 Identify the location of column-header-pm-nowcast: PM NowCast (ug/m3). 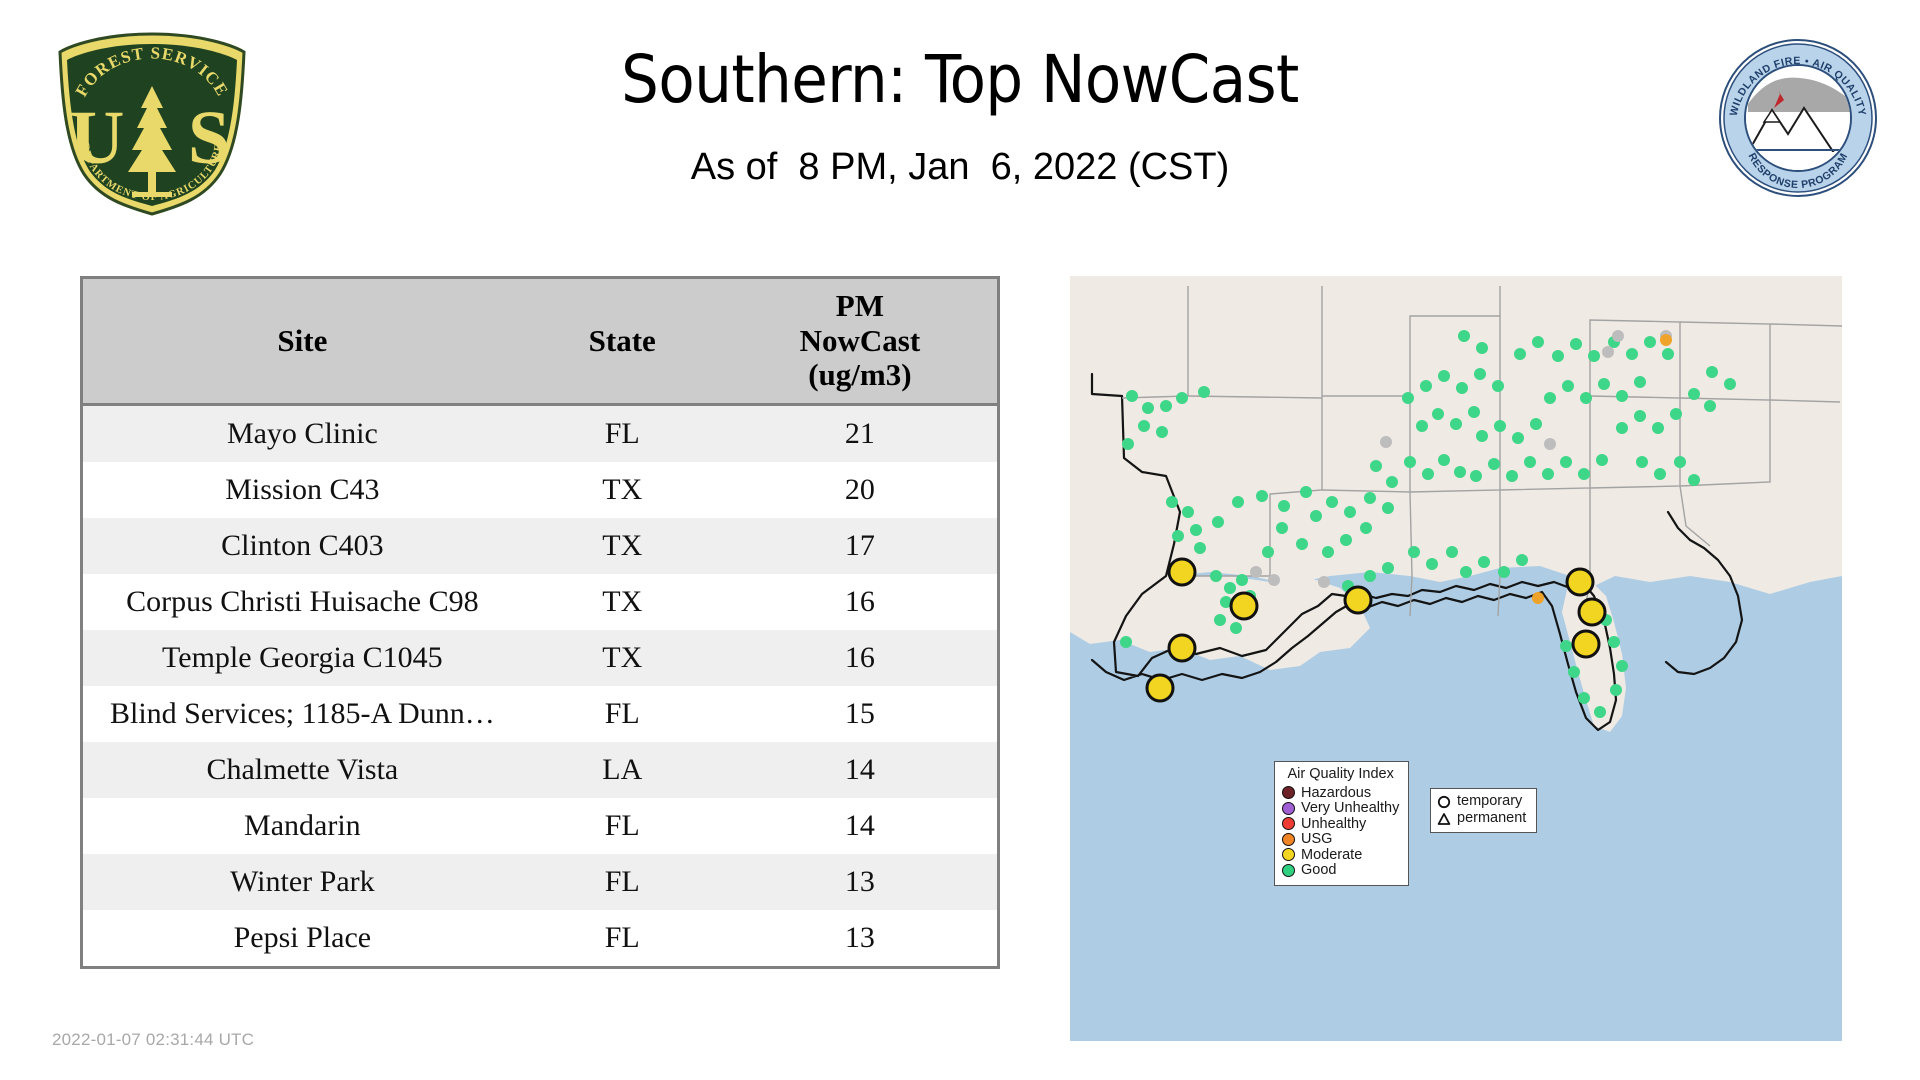
(859, 343).